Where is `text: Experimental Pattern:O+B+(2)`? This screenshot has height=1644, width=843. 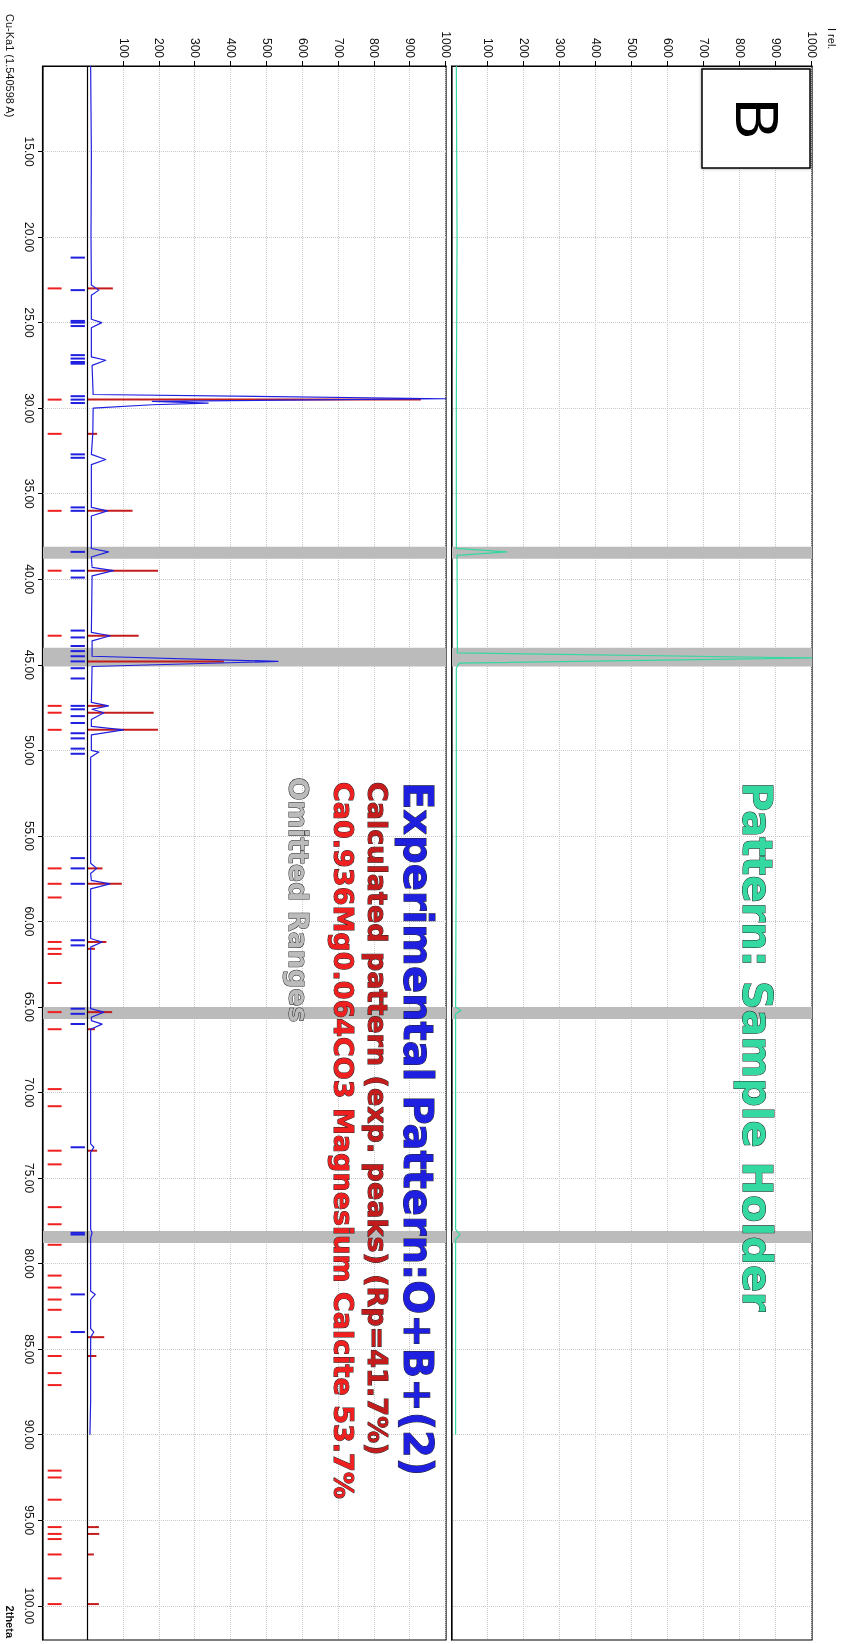 text: Experimental Pattern:O+B+(2) is located at coordinates (417, 1129).